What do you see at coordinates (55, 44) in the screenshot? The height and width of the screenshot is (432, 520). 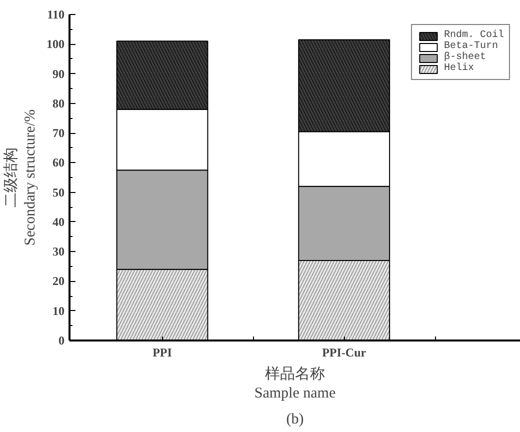 I see `y-tick-label: 100` at bounding box center [55, 44].